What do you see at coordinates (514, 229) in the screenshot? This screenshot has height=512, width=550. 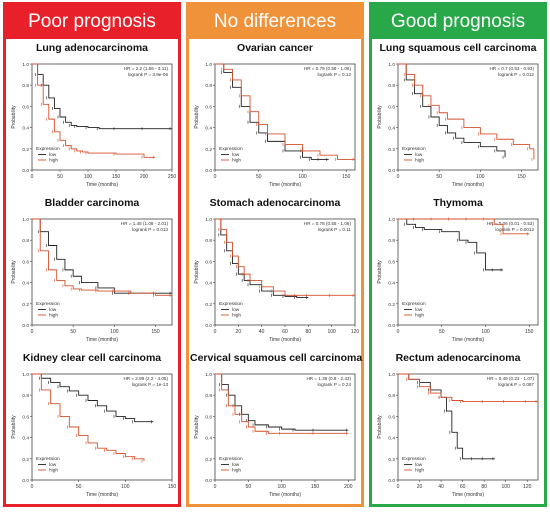 I see `stats-annotation: logrank P = 0.0012` at bounding box center [514, 229].